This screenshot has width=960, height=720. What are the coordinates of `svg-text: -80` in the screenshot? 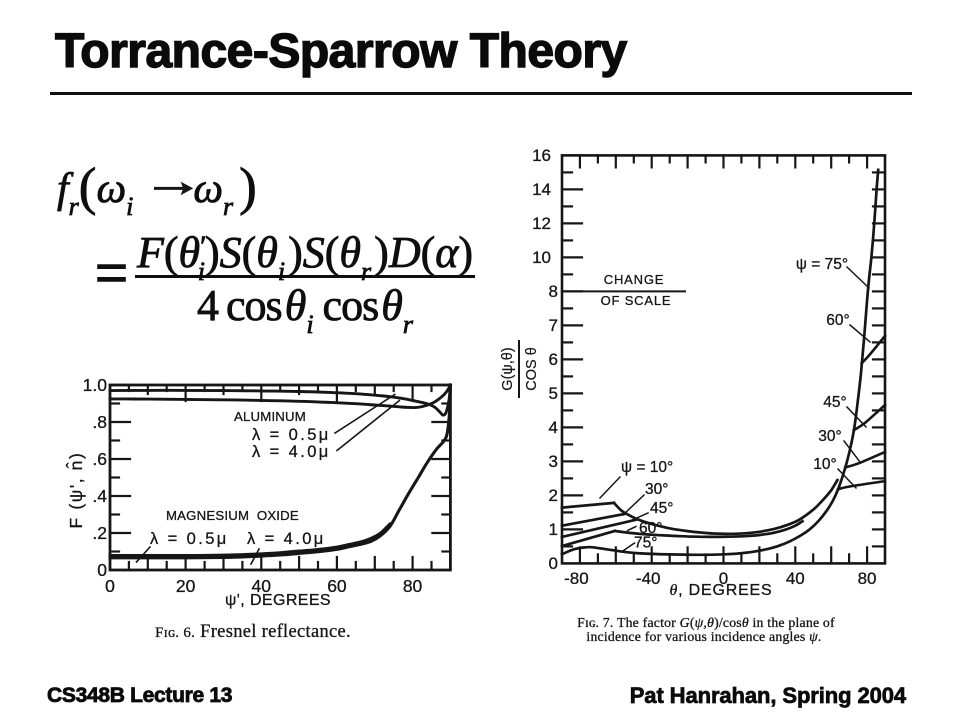 It's located at (576, 578).